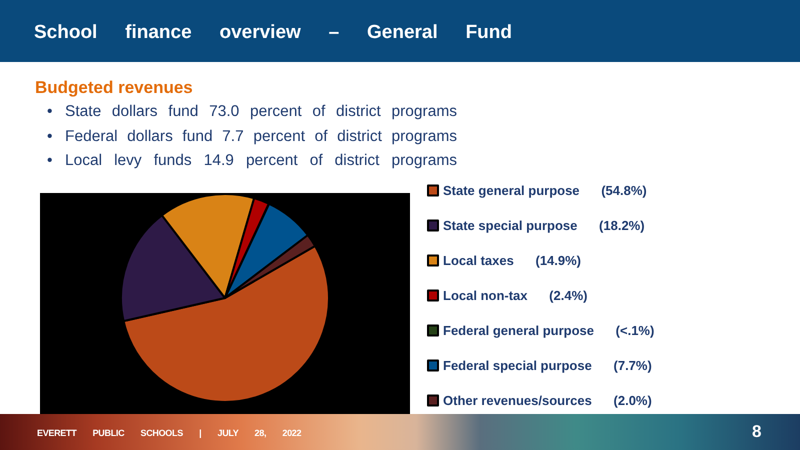 The image size is (800, 450). What do you see at coordinates (545, 190) in the screenshot?
I see `legend-label: State general purpose (54.8%)` at bounding box center [545, 190].